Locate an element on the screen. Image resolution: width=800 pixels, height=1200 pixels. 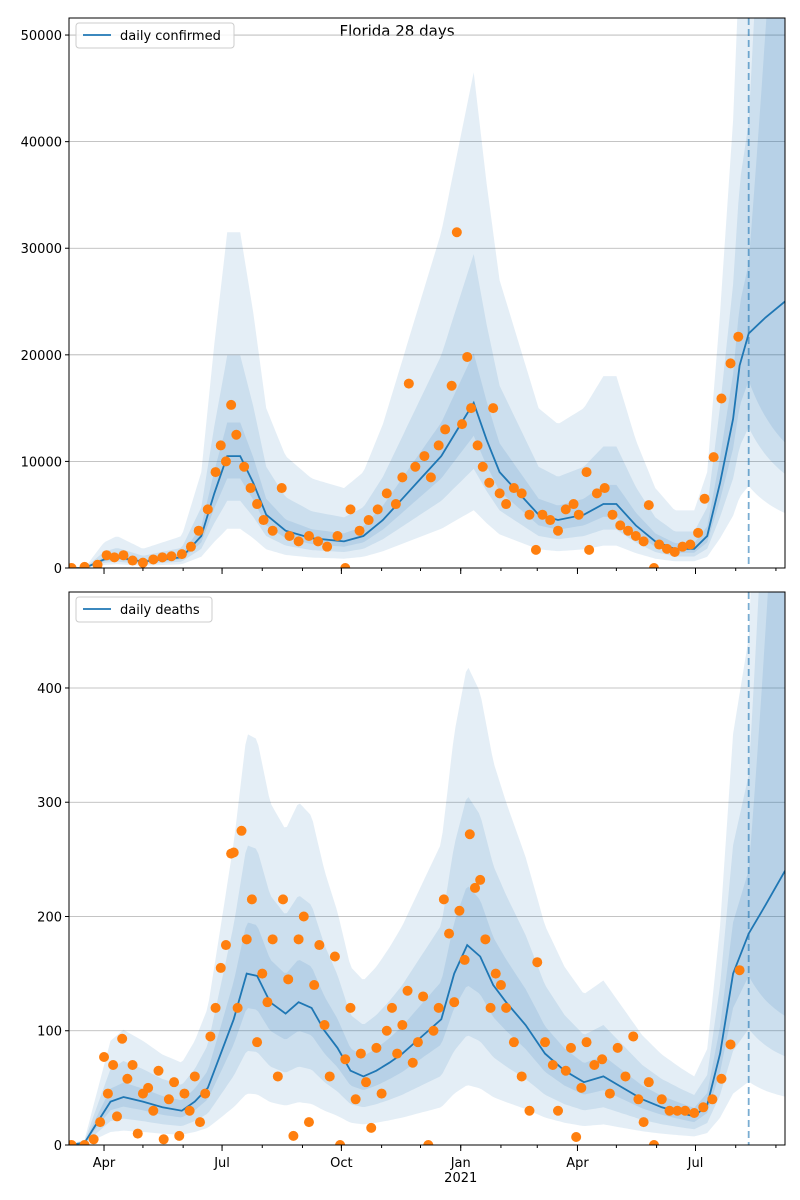
y-tick-label: 400 is located at coordinates (49, 689).